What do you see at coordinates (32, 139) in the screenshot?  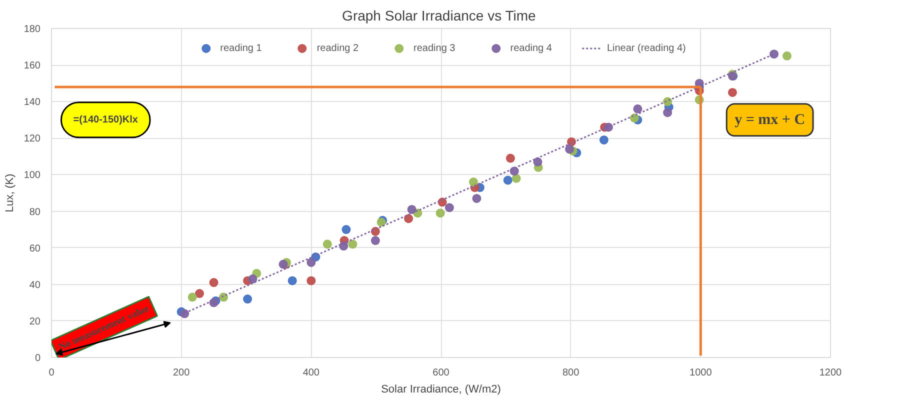 I see `y-tick-label: 120` at bounding box center [32, 139].